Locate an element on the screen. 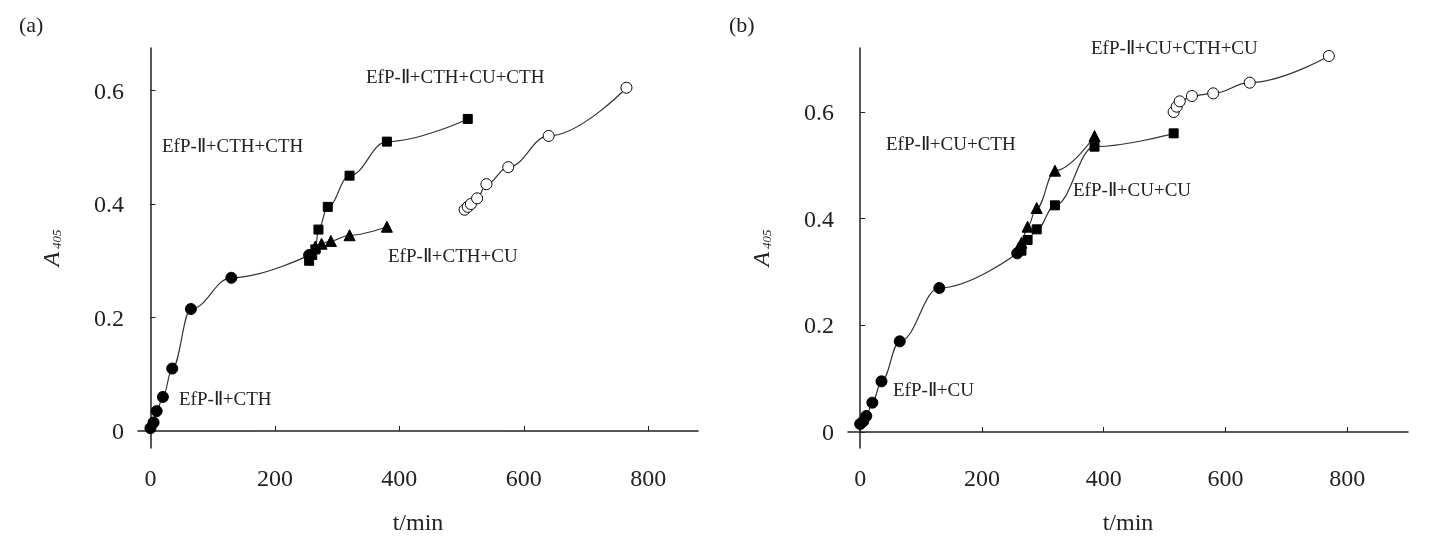  annotation: EfP-Ⅱ+CTH is located at coordinates (225, 398).